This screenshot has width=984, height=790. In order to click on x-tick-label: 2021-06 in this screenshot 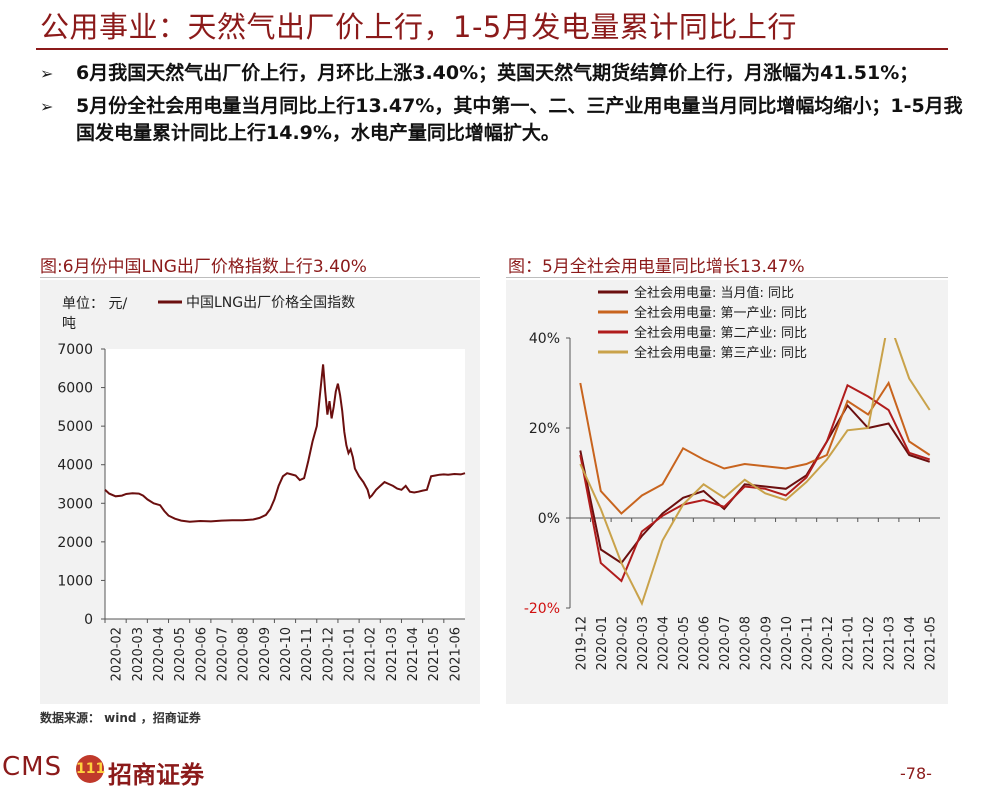, I will do `click(455, 654)`.